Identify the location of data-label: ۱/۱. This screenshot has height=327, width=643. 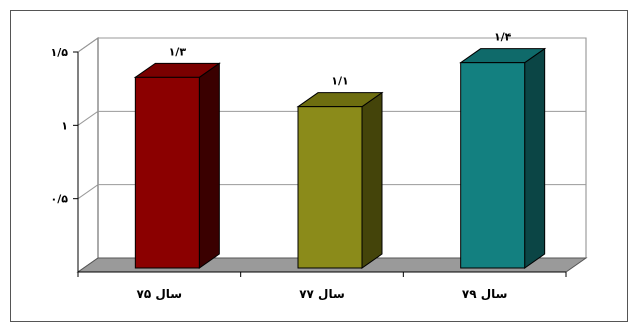
(339, 81).